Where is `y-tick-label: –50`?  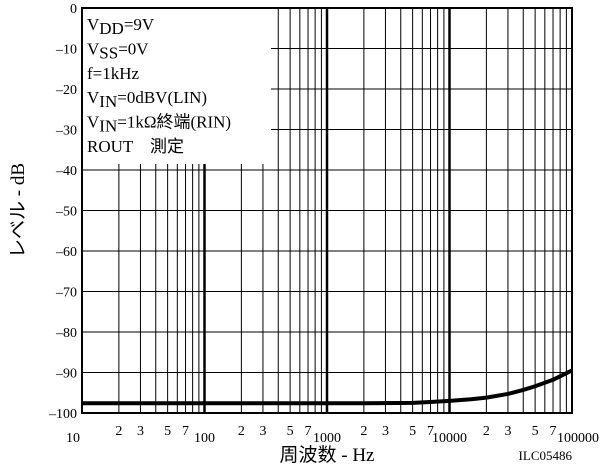
y-tick-label: –50 is located at coordinates (66, 212).